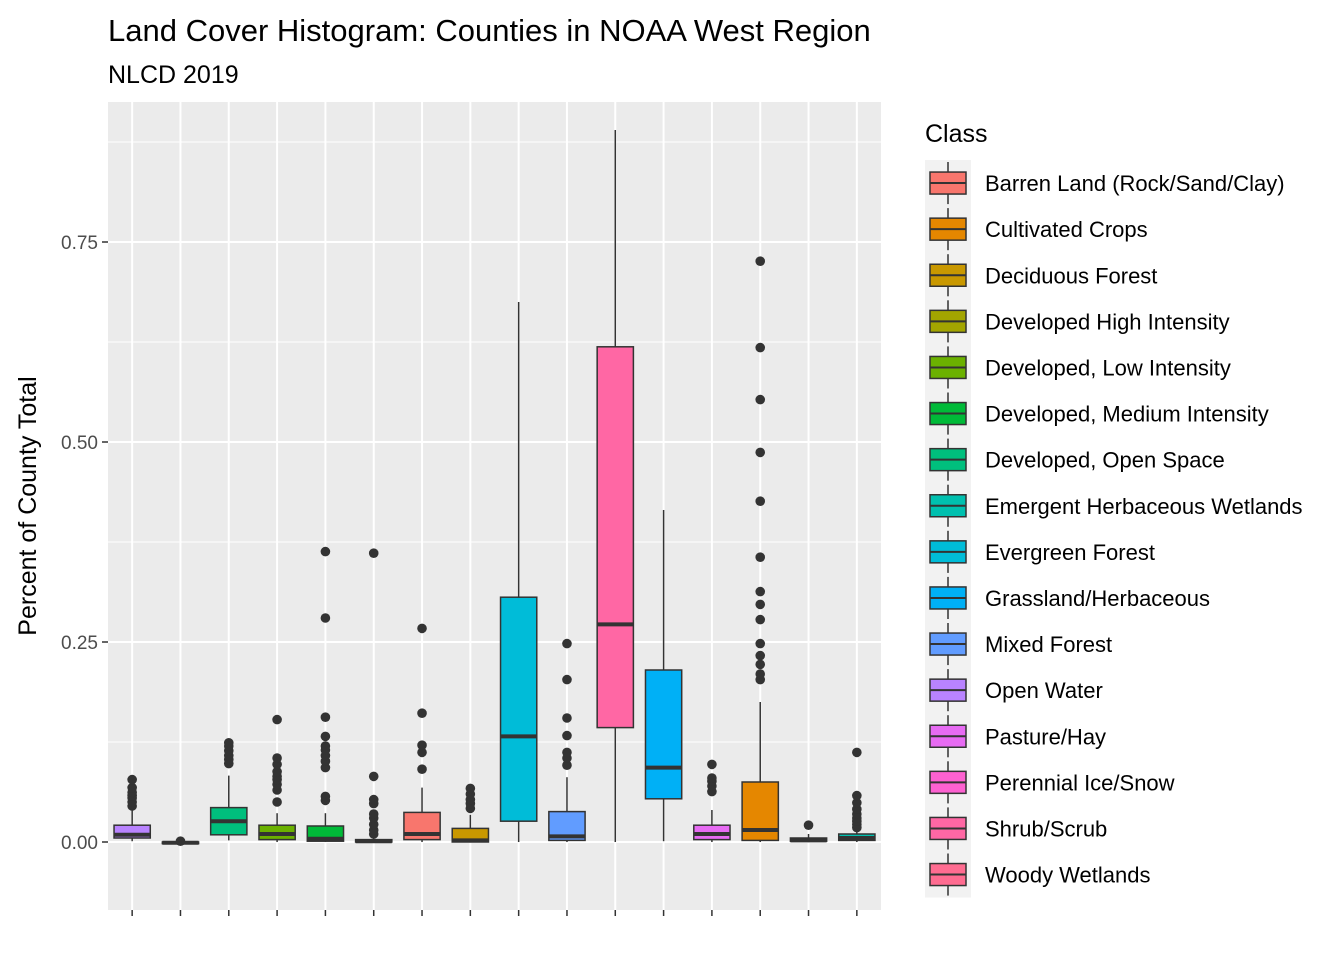 The image size is (1344, 960). I want to click on legend-item: Grassland/Herbaceous, so click(1069, 597).